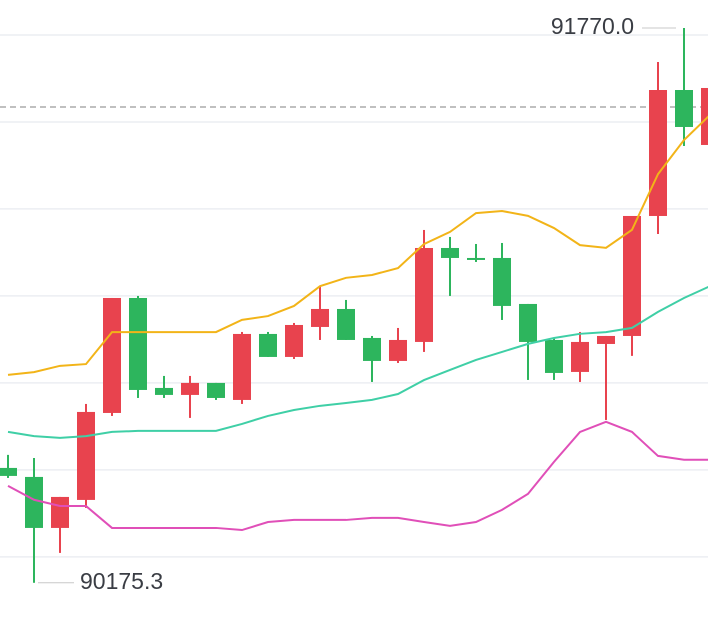  I want to click on annotation-label: 91770.0, so click(592, 26).